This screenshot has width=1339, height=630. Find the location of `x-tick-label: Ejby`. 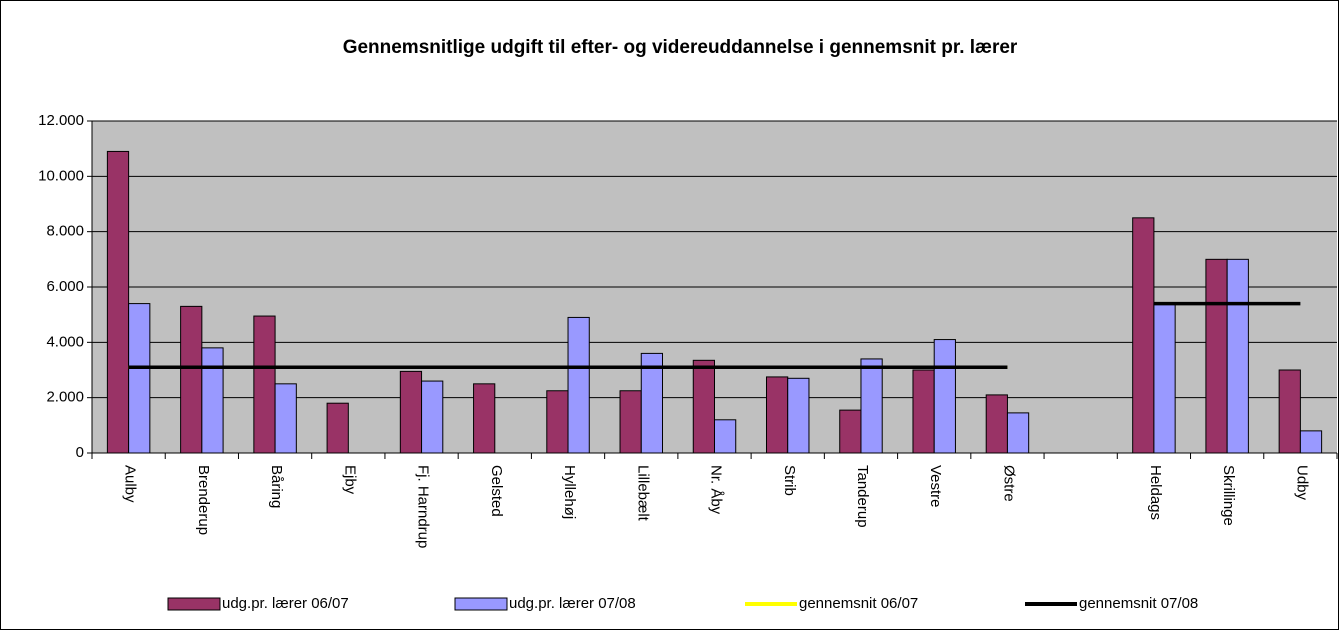

x-tick-label: Ejby is located at coordinates (349, 480).